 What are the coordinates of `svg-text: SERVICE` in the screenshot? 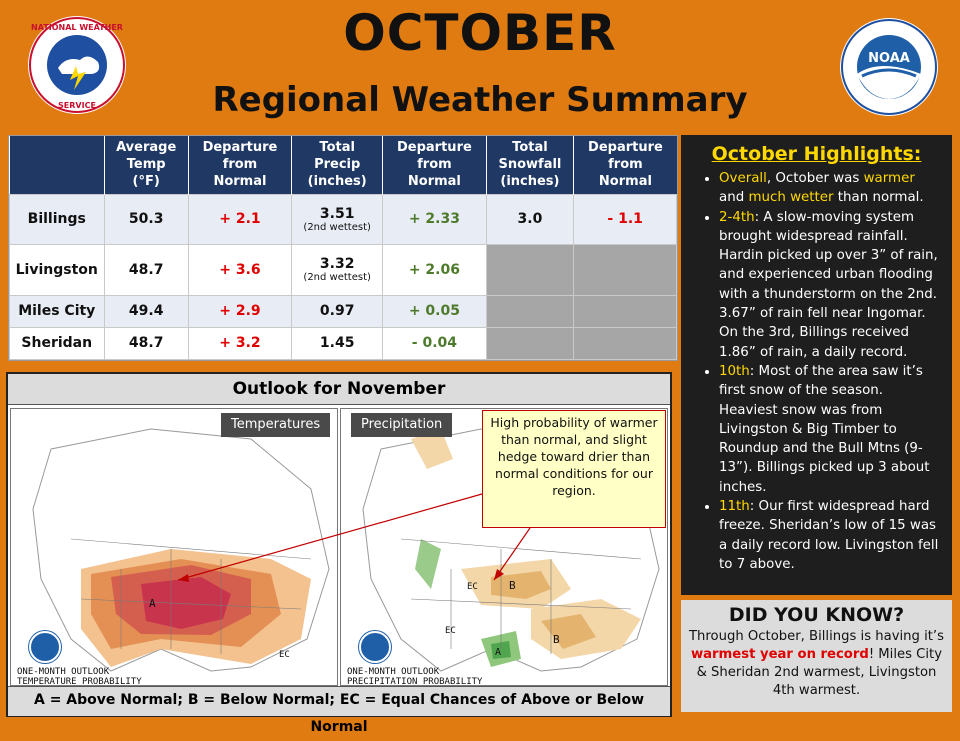 It's located at (77, 105).